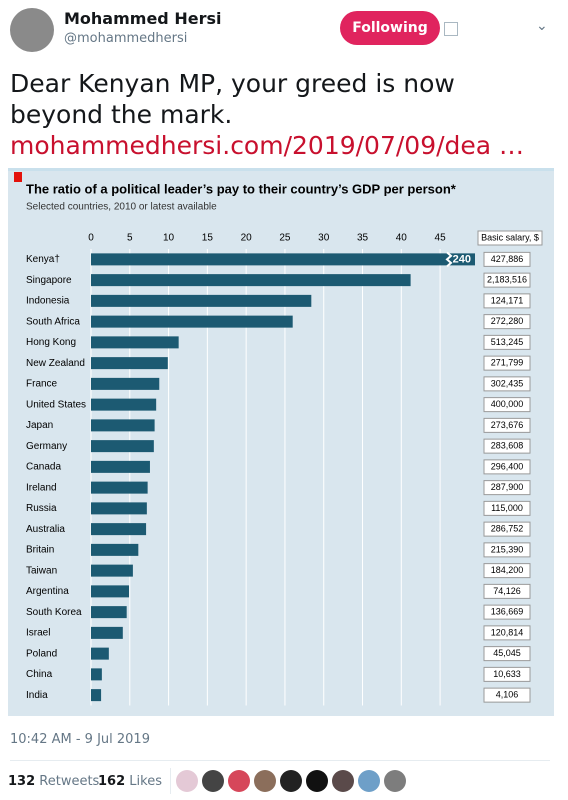 Image resolution: width=568 pixels, height=800 pixels. I want to click on timestamp: 10:42 AM - 9 Jul 2019, so click(80, 739).